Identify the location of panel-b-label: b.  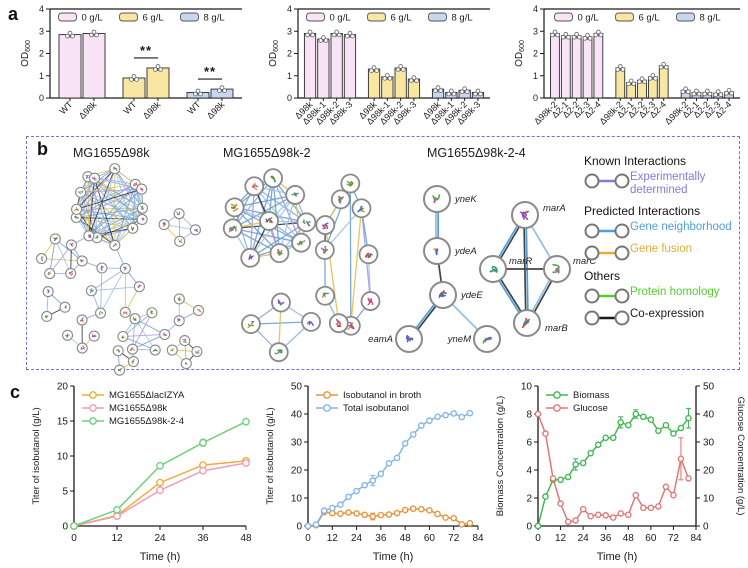
(42, 149).